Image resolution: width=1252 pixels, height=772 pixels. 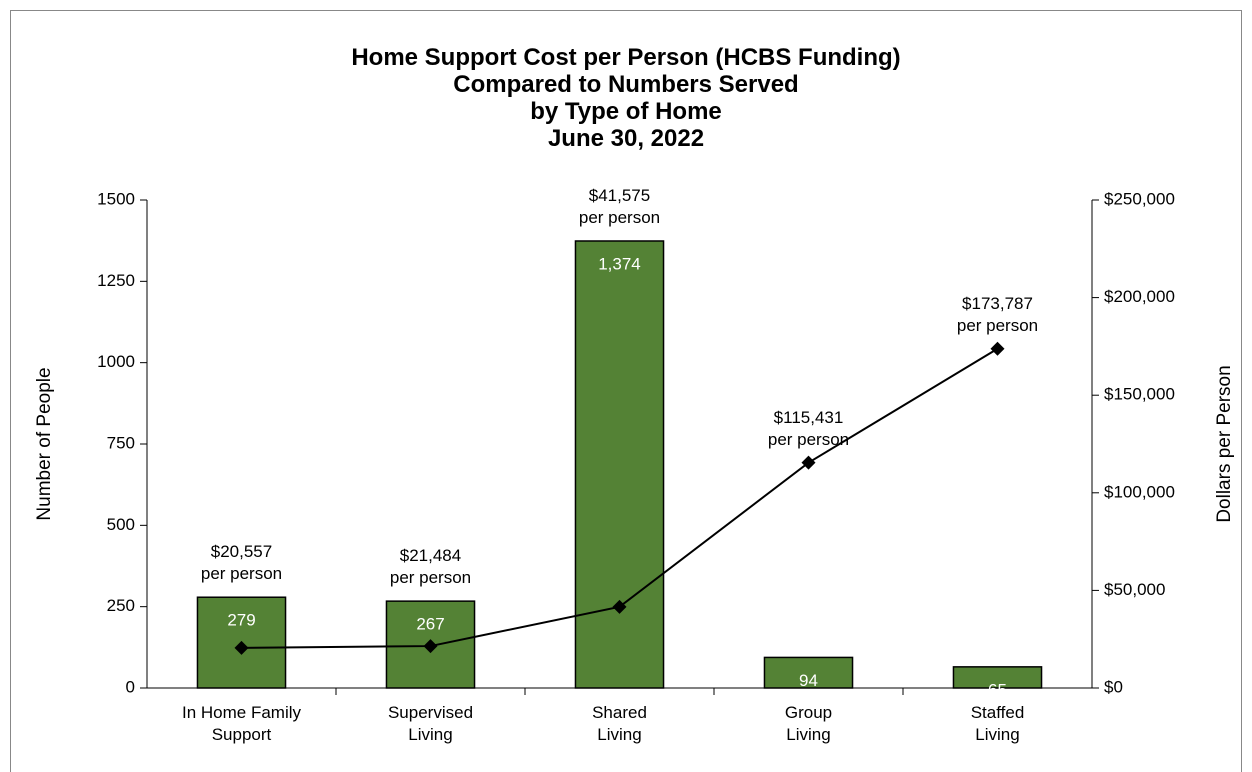 I want to click on x-tick-label: Supervised Living, so click(x=430, y=723).